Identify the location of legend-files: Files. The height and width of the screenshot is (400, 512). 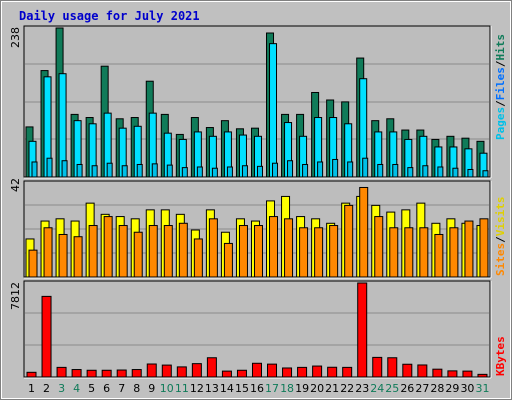
(500, 83).